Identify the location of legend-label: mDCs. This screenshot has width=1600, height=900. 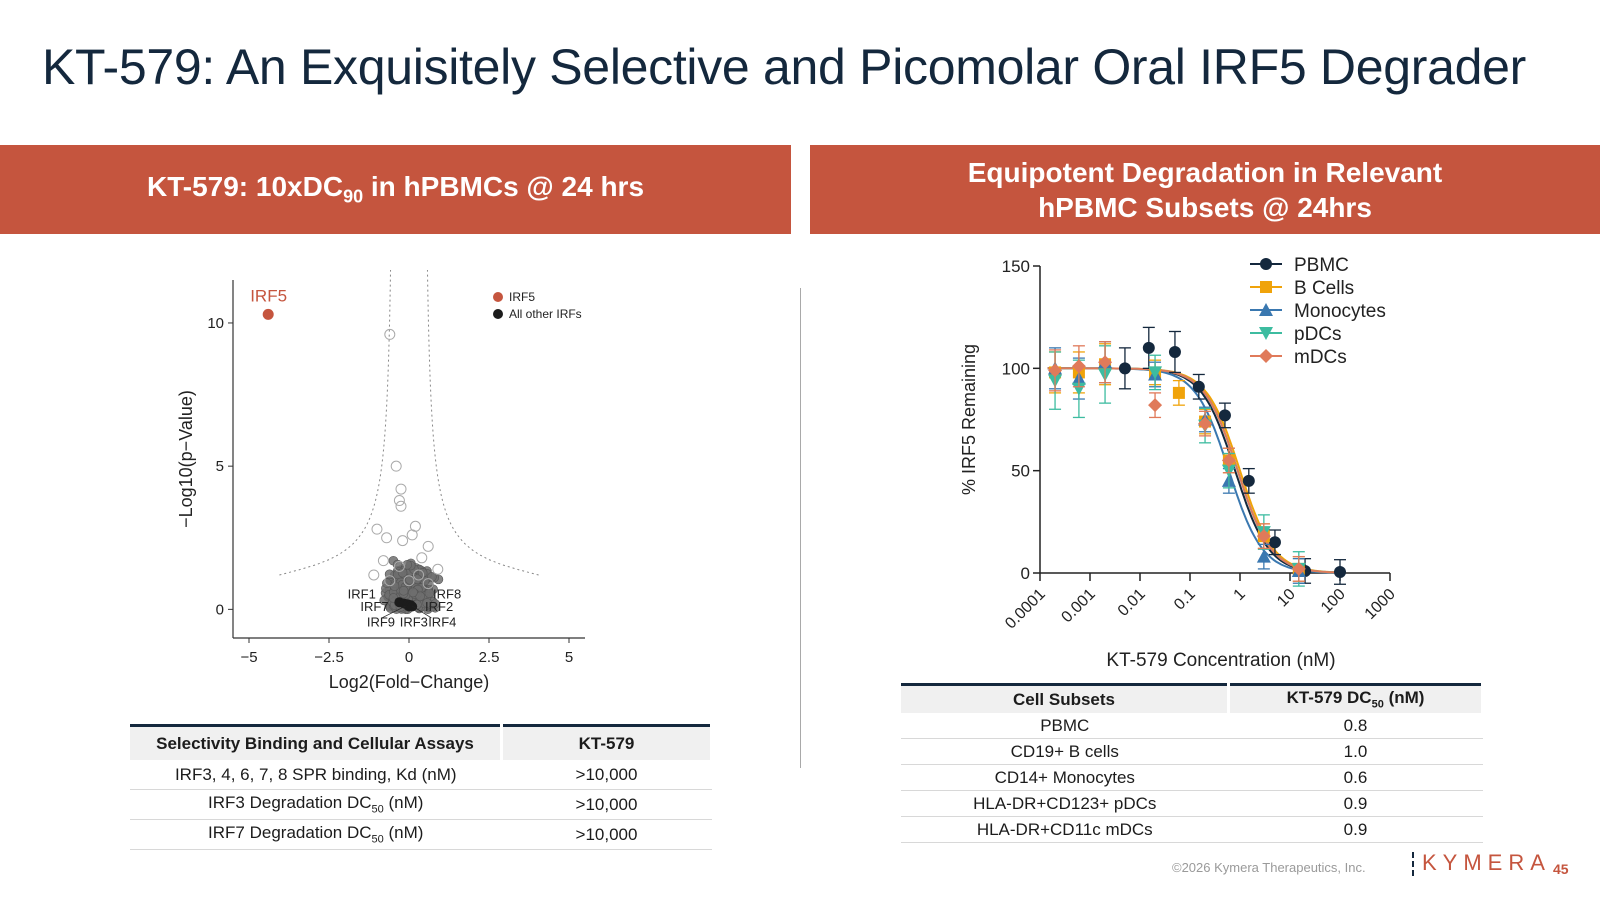
(1320, 357).